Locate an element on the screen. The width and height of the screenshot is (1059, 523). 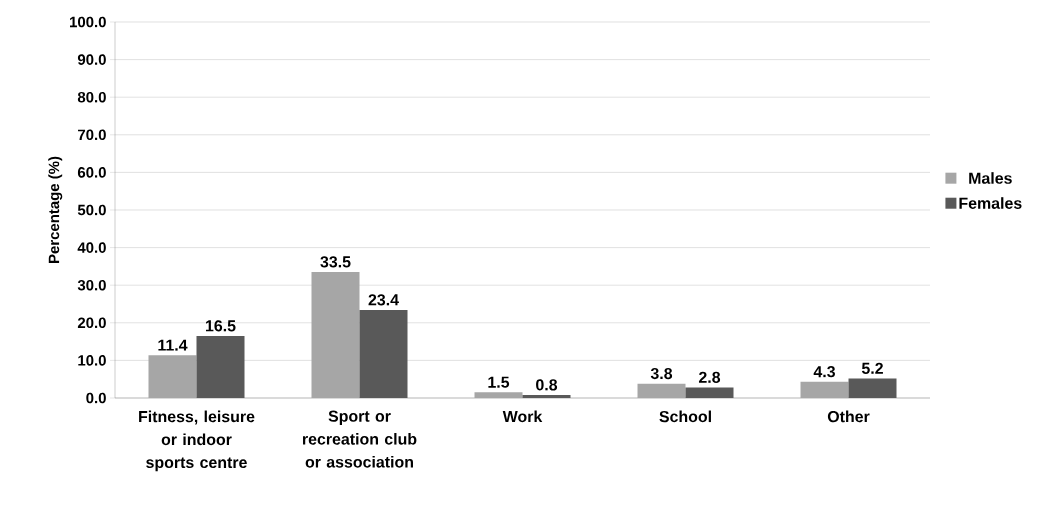
y-tick-label: 100.0 is located at coordinates (88, 22).